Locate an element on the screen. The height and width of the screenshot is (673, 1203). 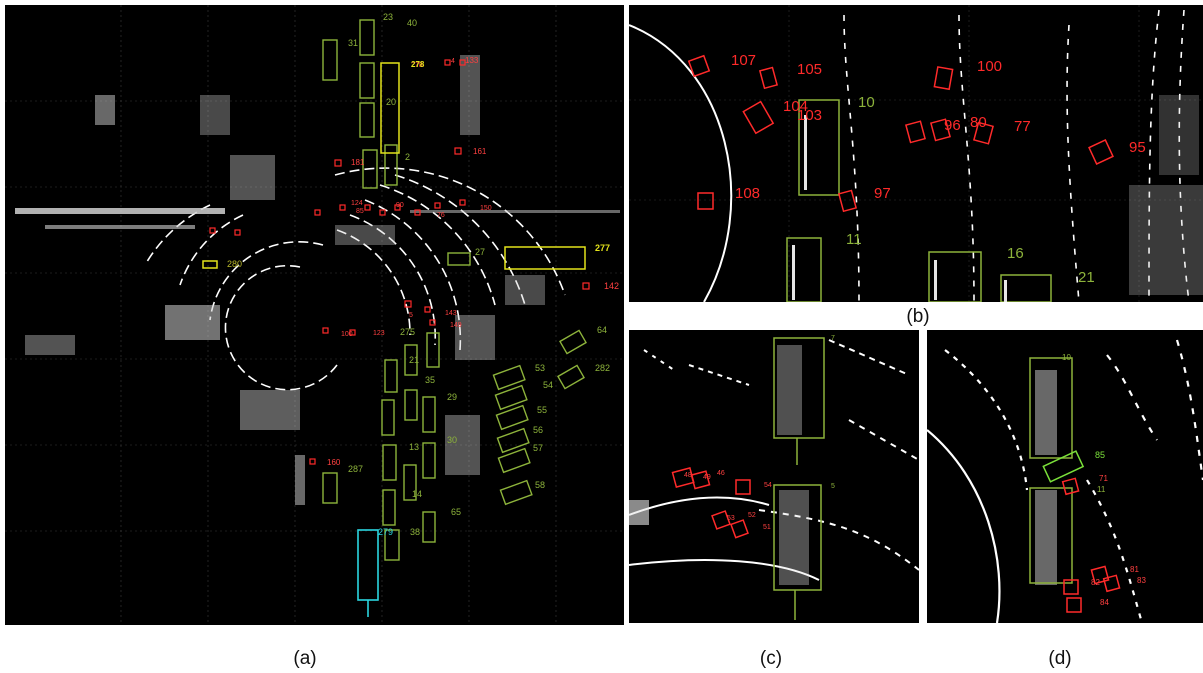
a-label-142: 142 is located at coordinates (611, 286).